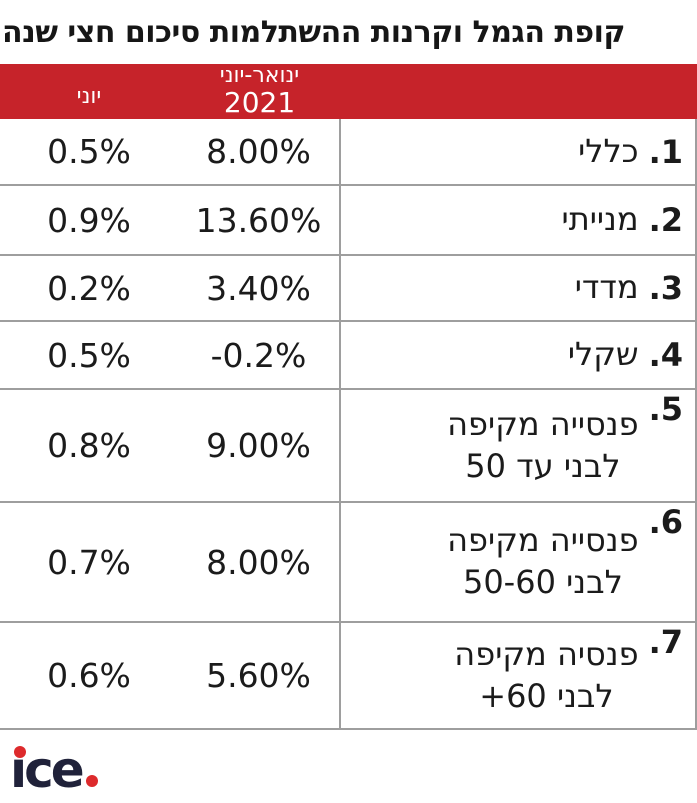 The height and width of the screenshot is (803, 697). Describe the element at coordinates (89, 288) in the screenshot. I see `june-value: 0.2%` at that location.